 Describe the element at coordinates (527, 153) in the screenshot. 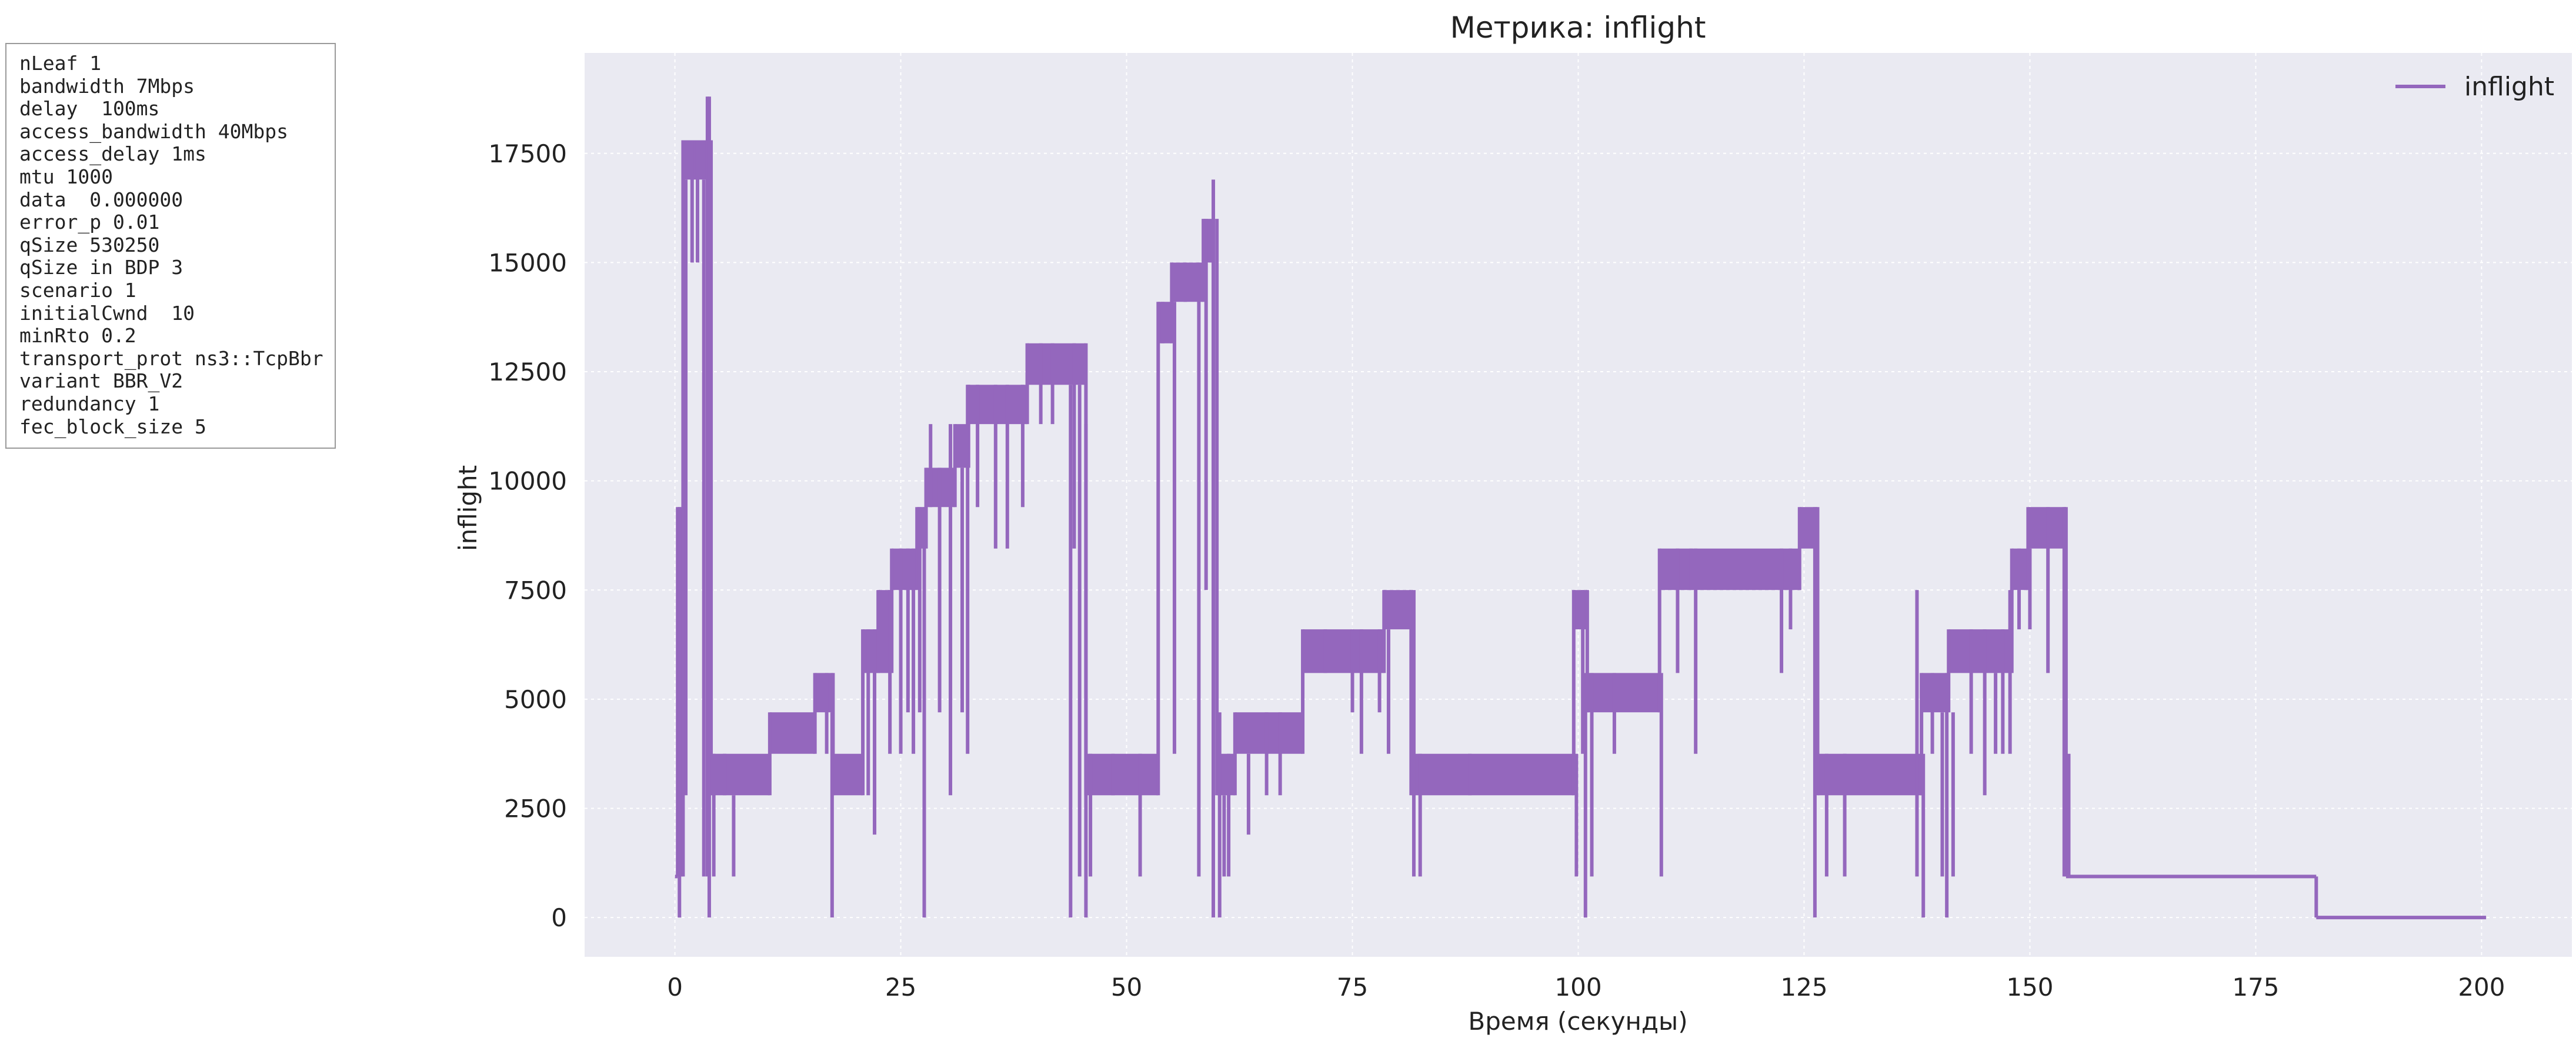

I see `y-tick-label: 17500` at that location.